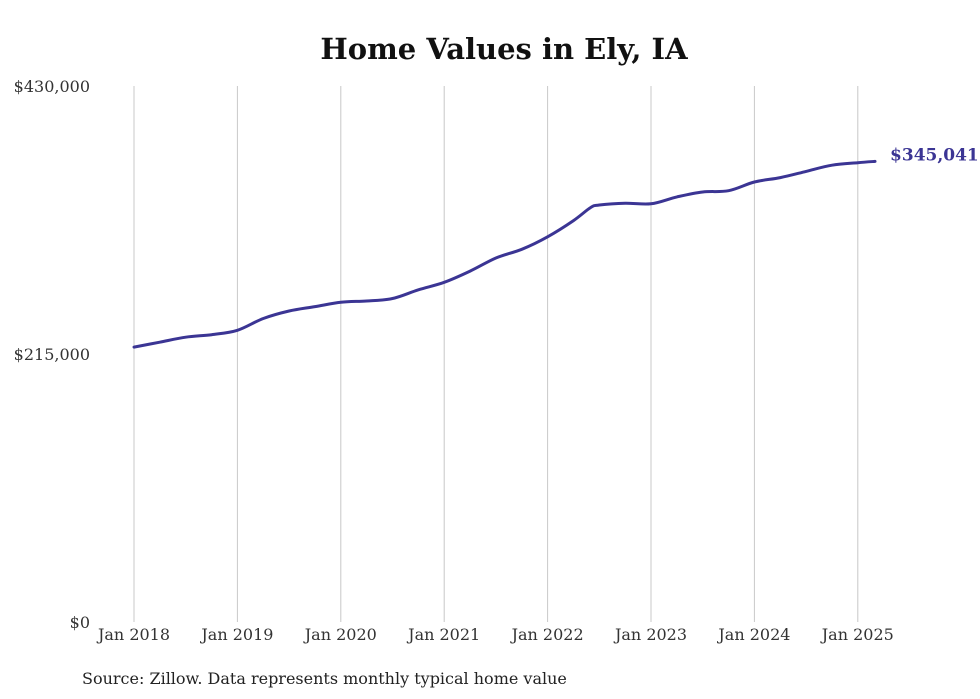 This screenshot has width=980, height=699. Describe the element at coordinates (934, 155) in the screenshot. I see `end-value-label: $345,041` at that location.